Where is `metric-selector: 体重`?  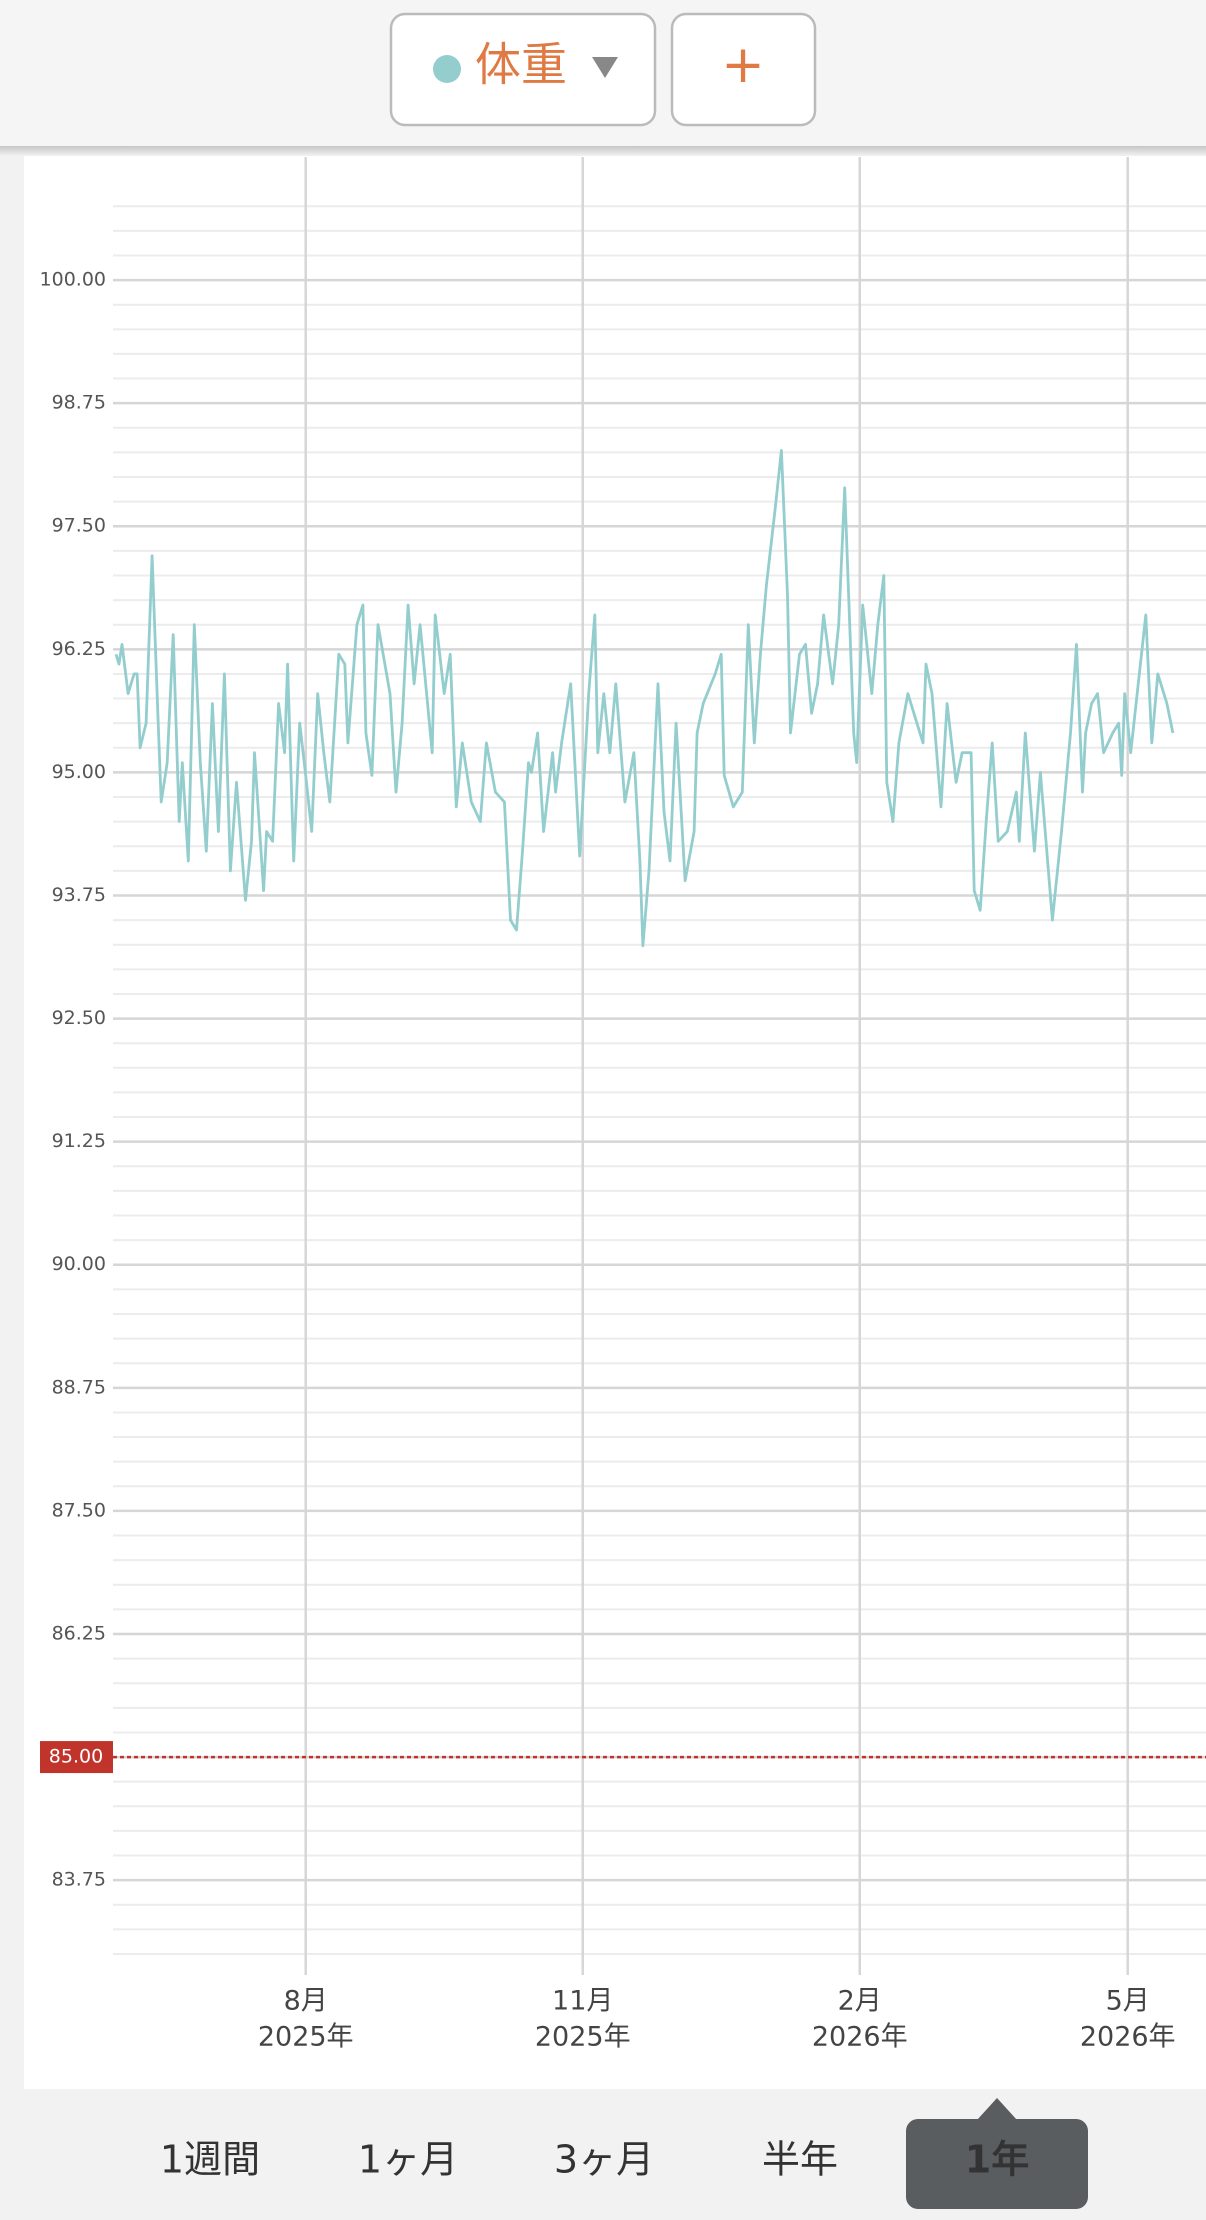 metric-selector: 体重 is located at coordinates (523, 69).